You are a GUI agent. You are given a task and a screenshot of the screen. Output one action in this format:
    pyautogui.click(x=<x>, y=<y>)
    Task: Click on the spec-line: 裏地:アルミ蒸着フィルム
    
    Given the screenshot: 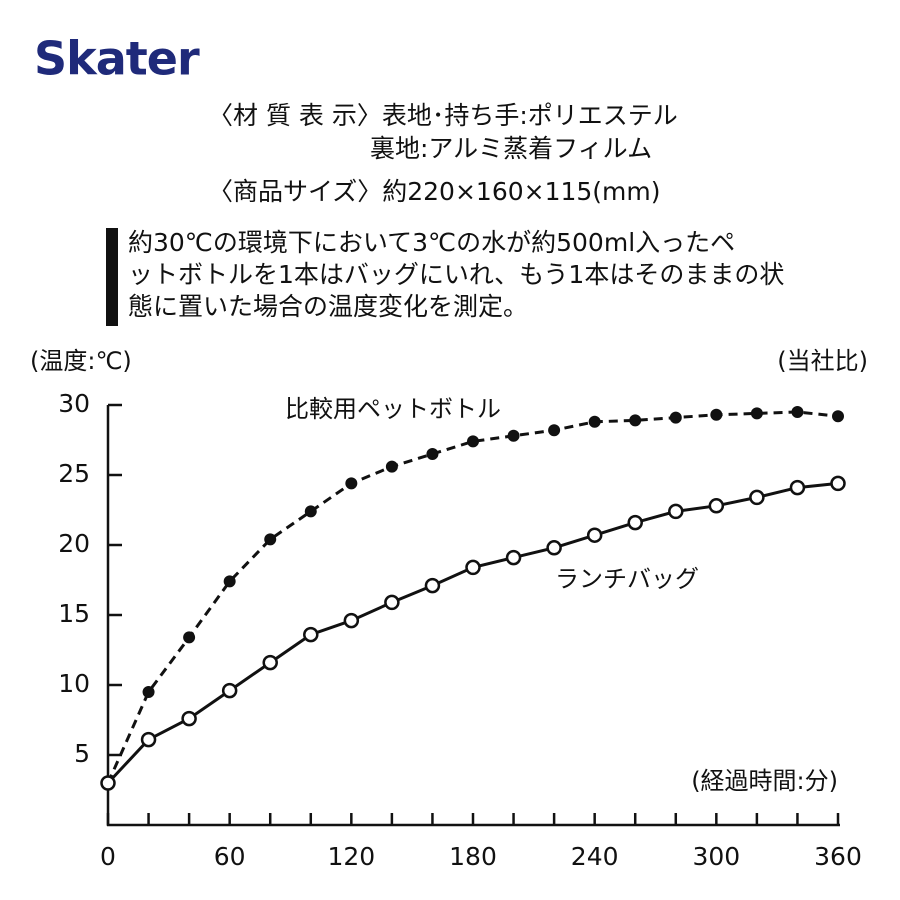 What is the action you would take?
    pyautogui.click(x=511, y=148)
    